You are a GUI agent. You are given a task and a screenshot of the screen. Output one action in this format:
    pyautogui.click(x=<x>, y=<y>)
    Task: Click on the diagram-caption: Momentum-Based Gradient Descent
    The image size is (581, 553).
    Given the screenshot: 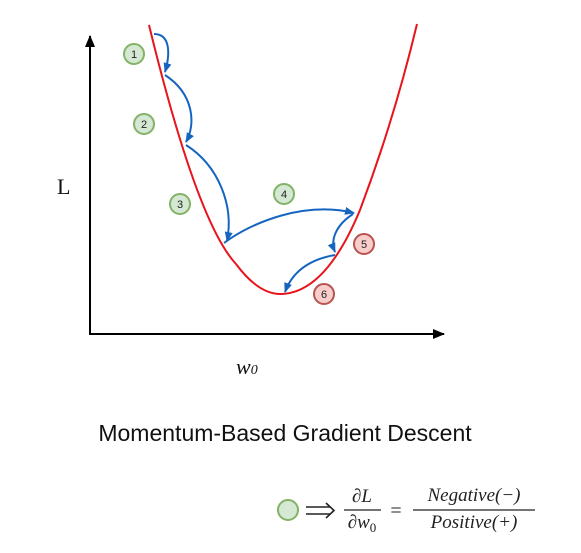 What is the action you would take?
    pyautogui.click(x=285, y=433)
    